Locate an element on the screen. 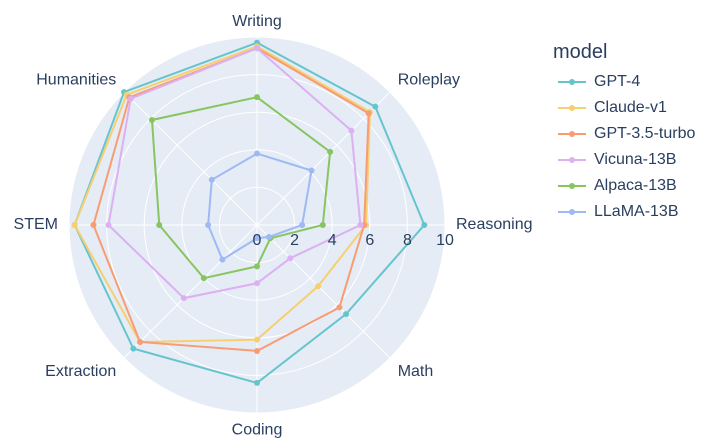 The height and width of the screenshot is (441, 714). legend-title: model is located at coordinates (580, 52).